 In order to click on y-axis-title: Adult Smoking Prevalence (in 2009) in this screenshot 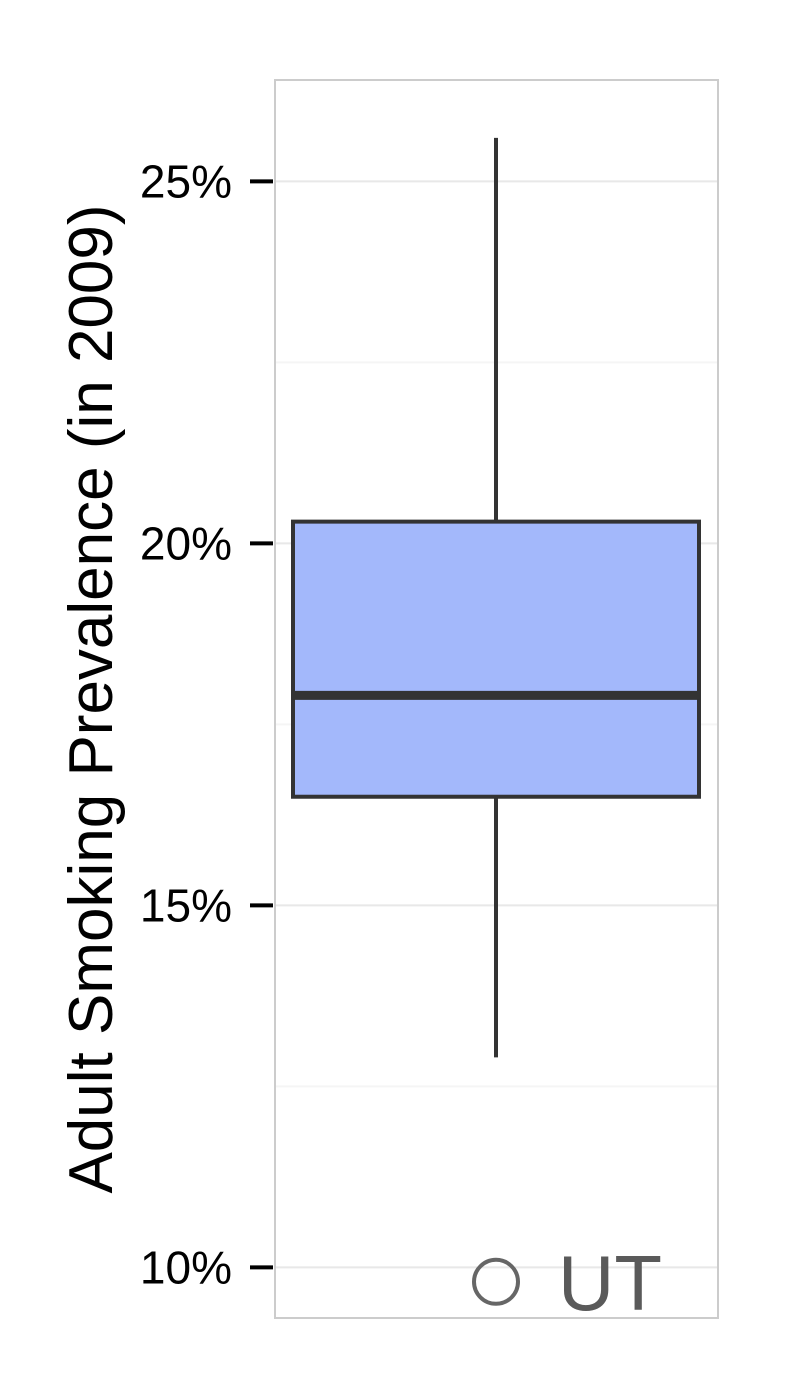, I will do `click(91, 698)`.